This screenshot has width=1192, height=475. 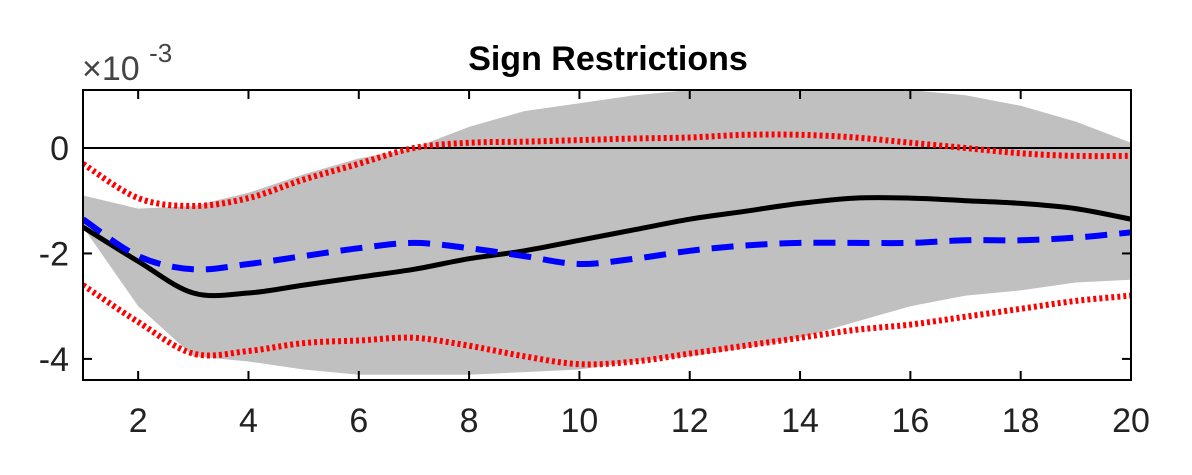 What do you see at coordinates (469, 421) in the screenshot?
I see `x-tick-label: 8` at bounding box center [469, 421].